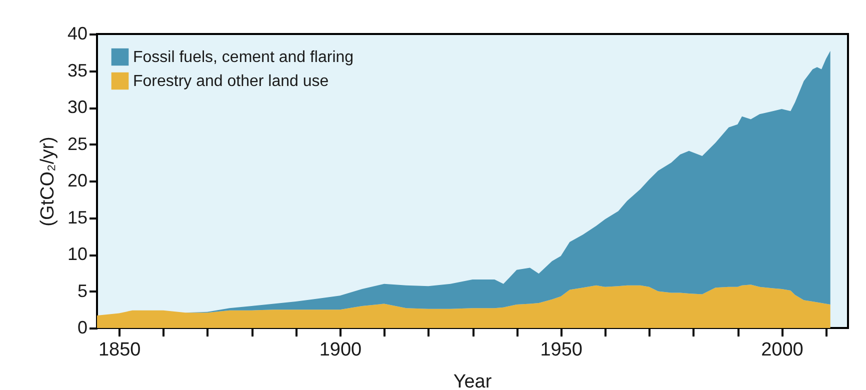 The image size is (866, 390). Describe the element at coordinates (472, 381) in the screenshot. I see `x-axis-title: Year` at that location.